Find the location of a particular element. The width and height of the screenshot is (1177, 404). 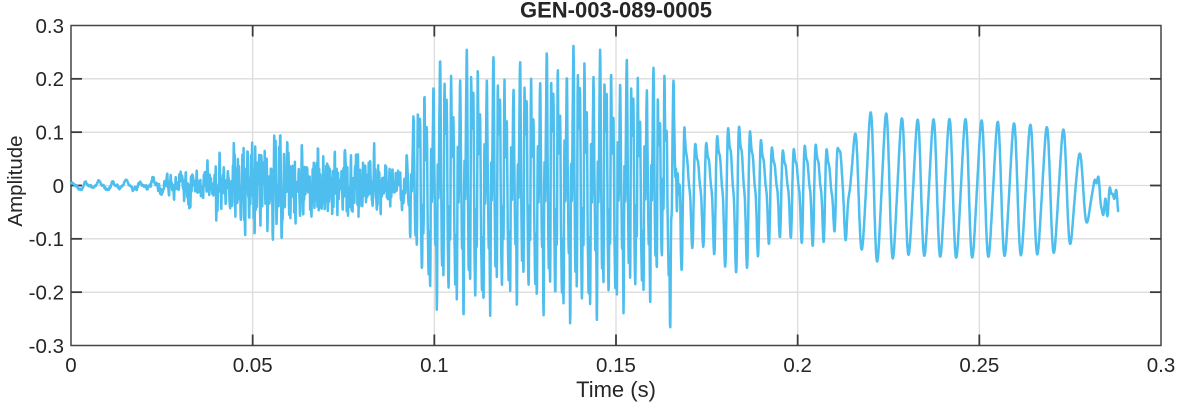

svg-text: -0.2 is located at coordinates (46, 292).